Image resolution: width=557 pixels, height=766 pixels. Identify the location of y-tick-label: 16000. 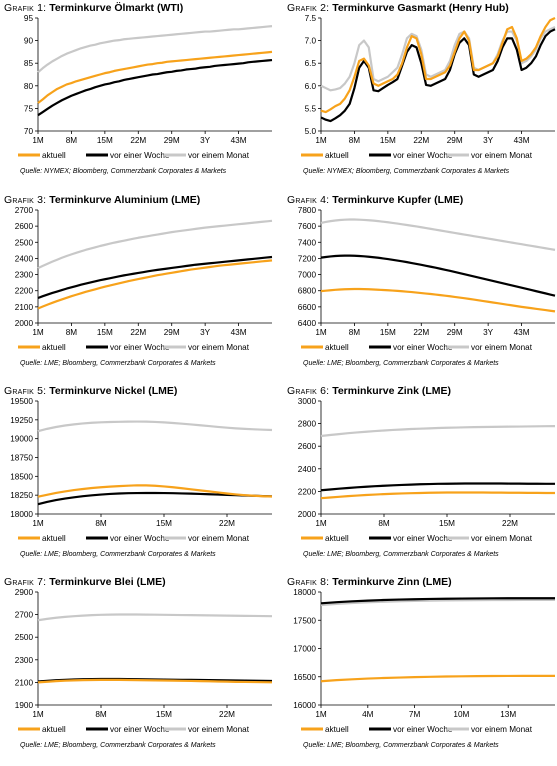
(304, 705).